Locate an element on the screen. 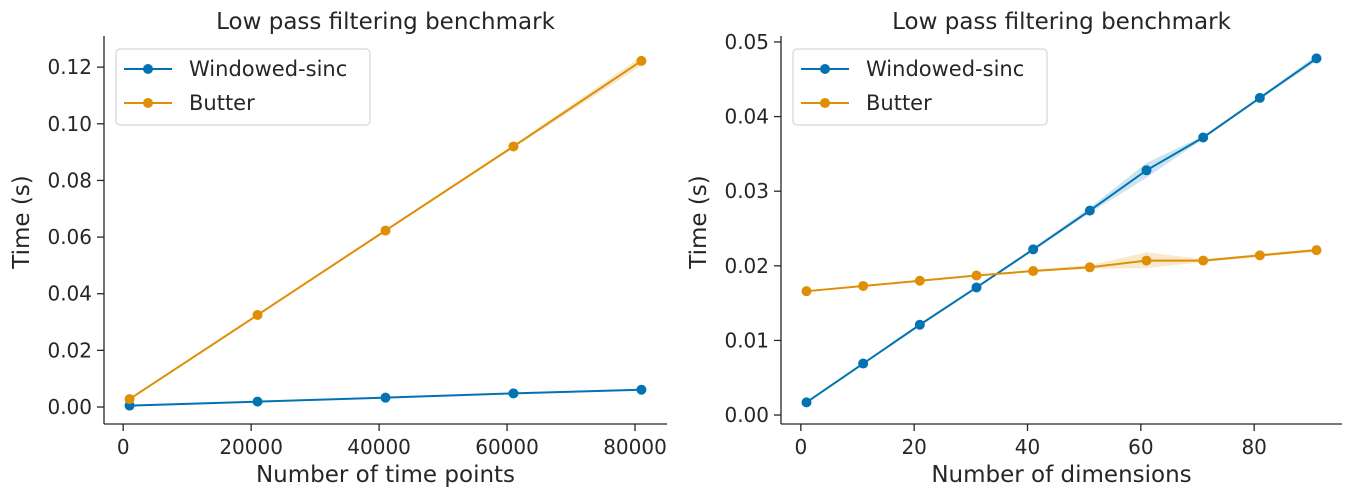  x-axis-label: Number of dimensions is located at coordinates (1061, 475).